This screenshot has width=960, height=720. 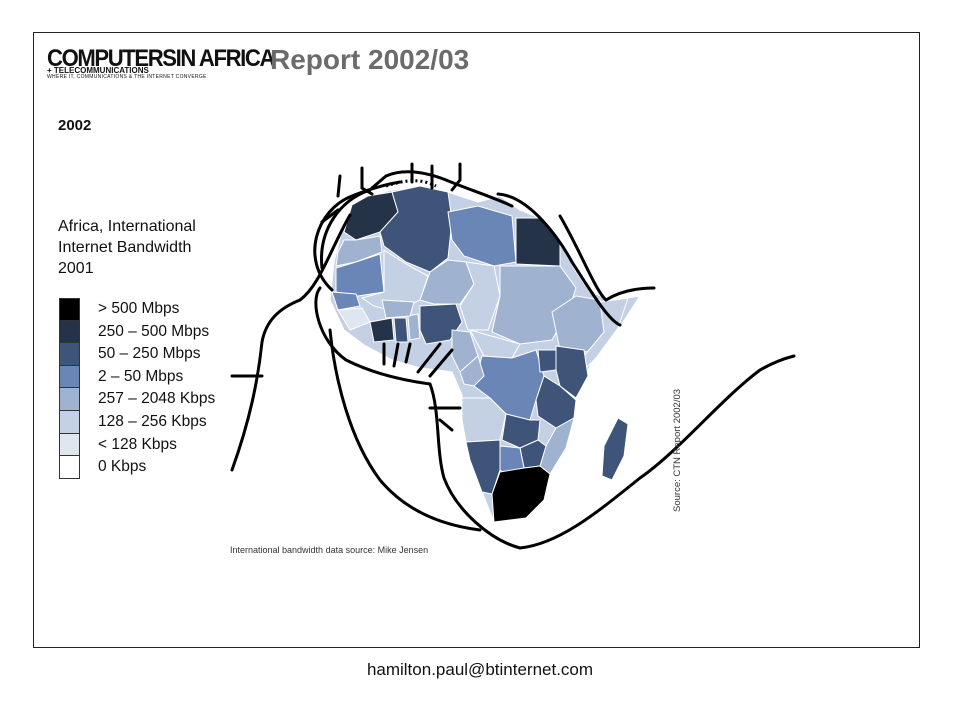 I want to click on region-south-africa, so click(x=521, y=494).